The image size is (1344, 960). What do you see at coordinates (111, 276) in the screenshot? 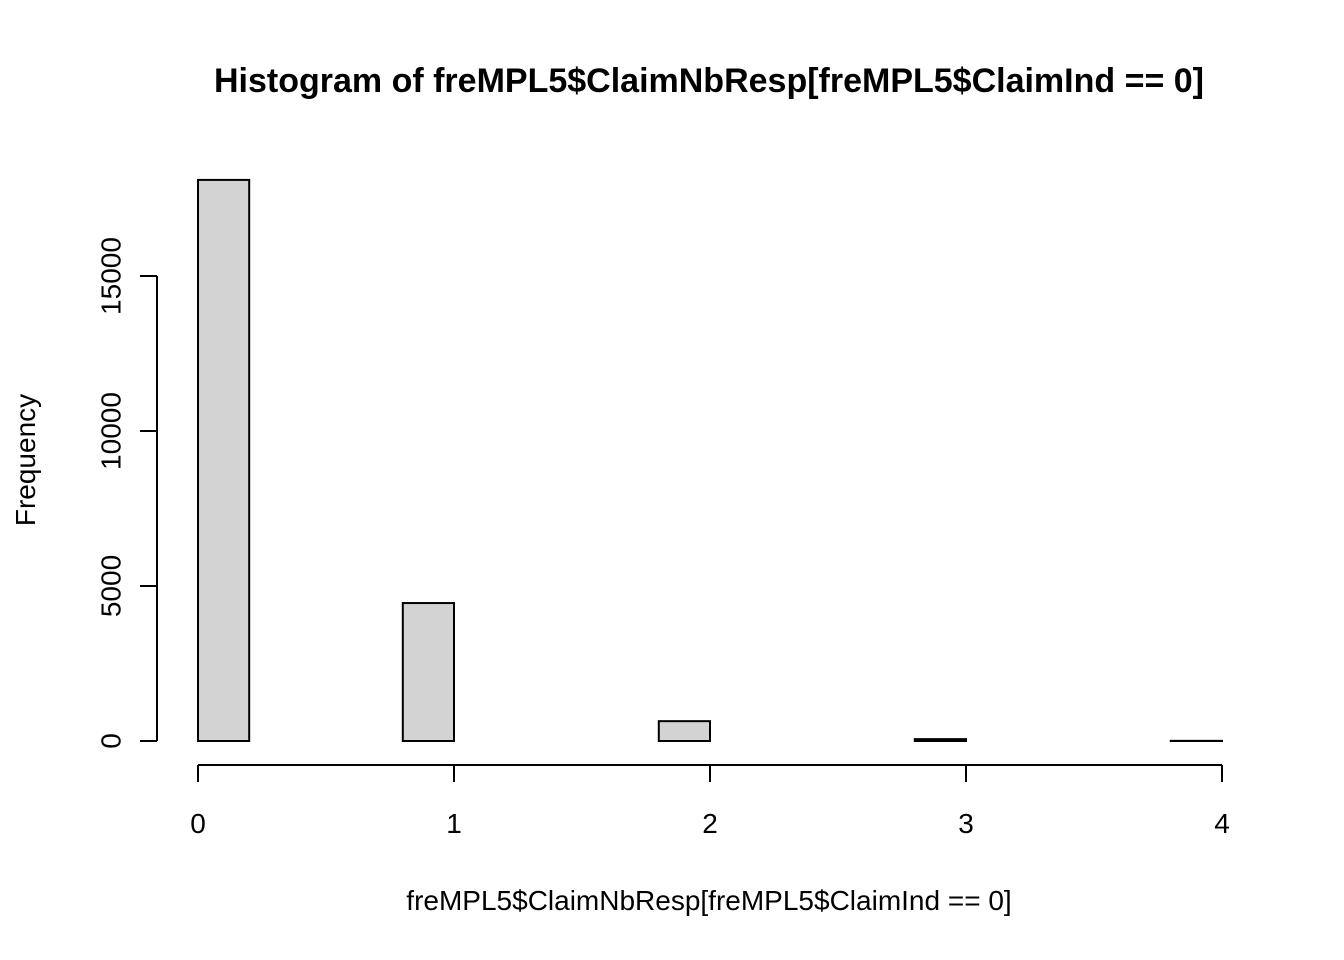
I see `y-tick-label: 15000` at bounding box center [111, 276].